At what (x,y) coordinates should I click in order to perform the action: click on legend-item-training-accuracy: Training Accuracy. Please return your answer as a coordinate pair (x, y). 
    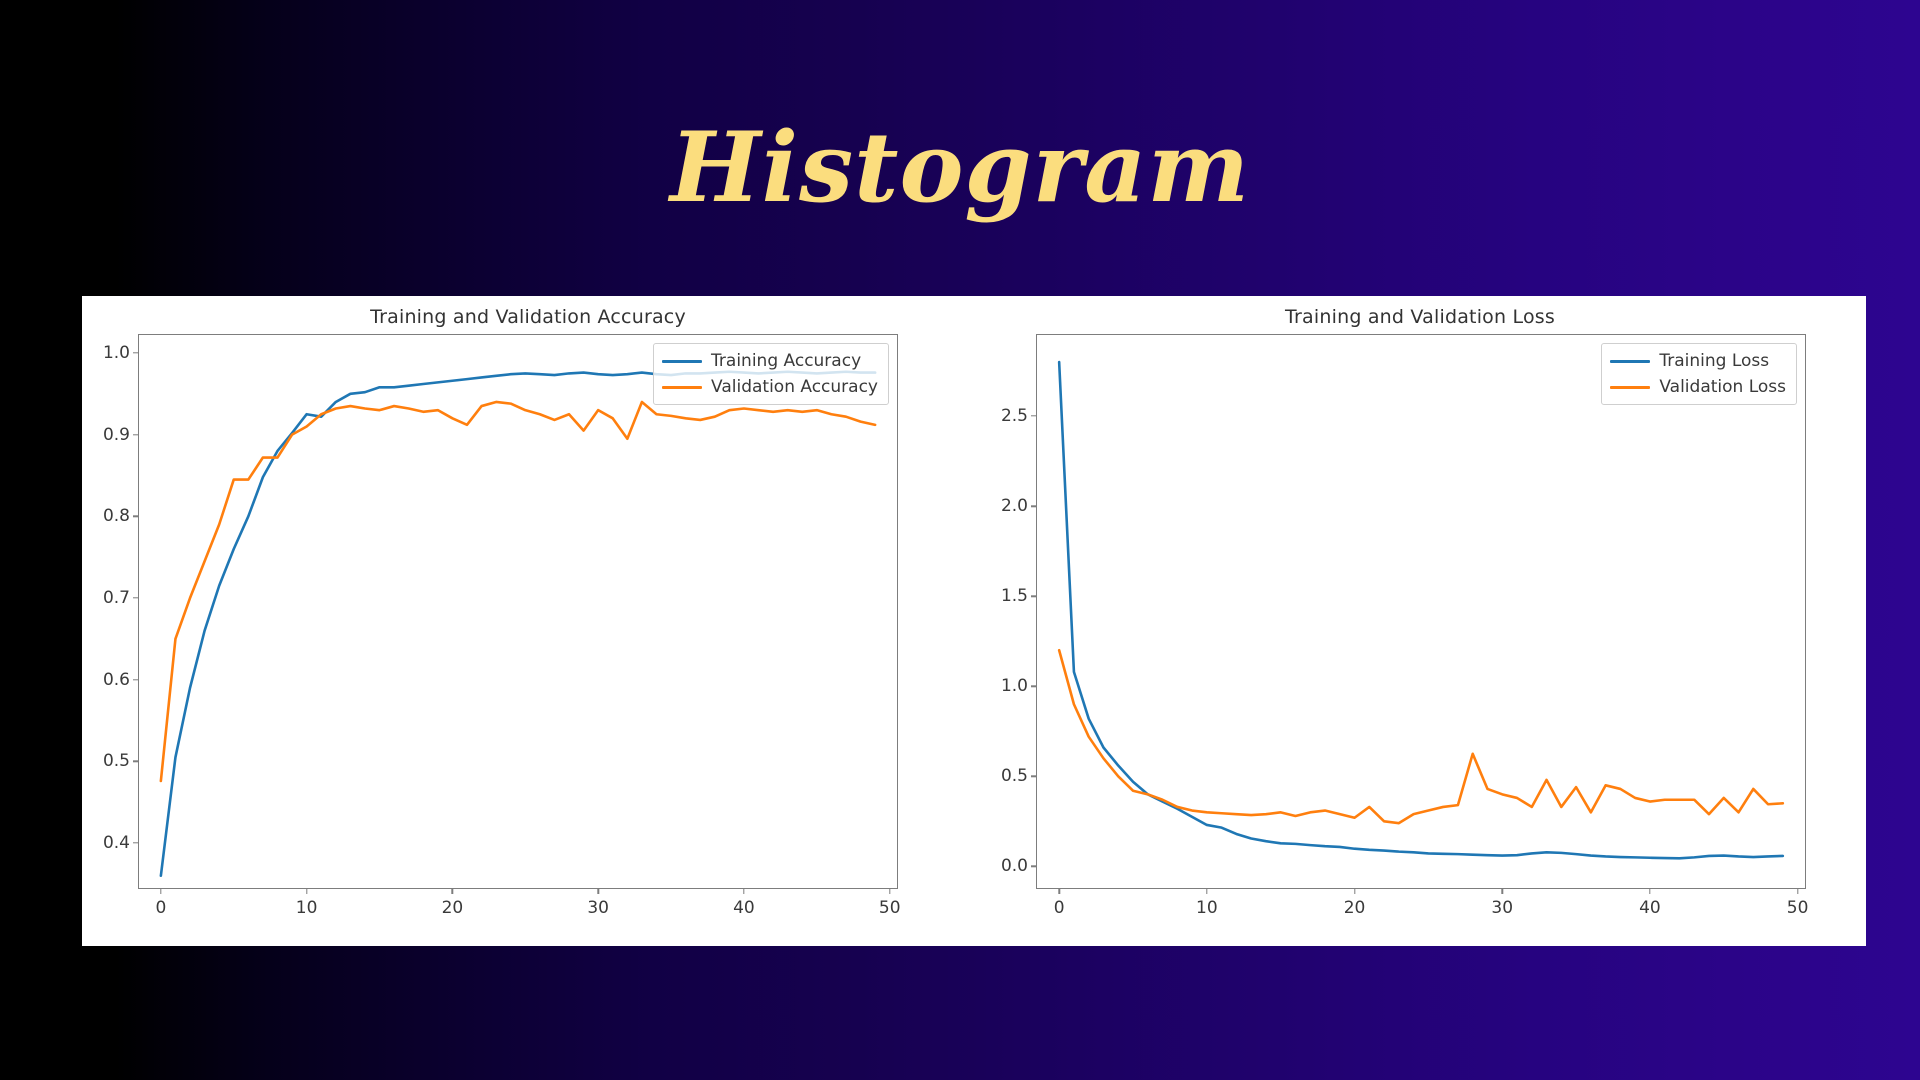
    Looking at the image, I should click on (770, 361).